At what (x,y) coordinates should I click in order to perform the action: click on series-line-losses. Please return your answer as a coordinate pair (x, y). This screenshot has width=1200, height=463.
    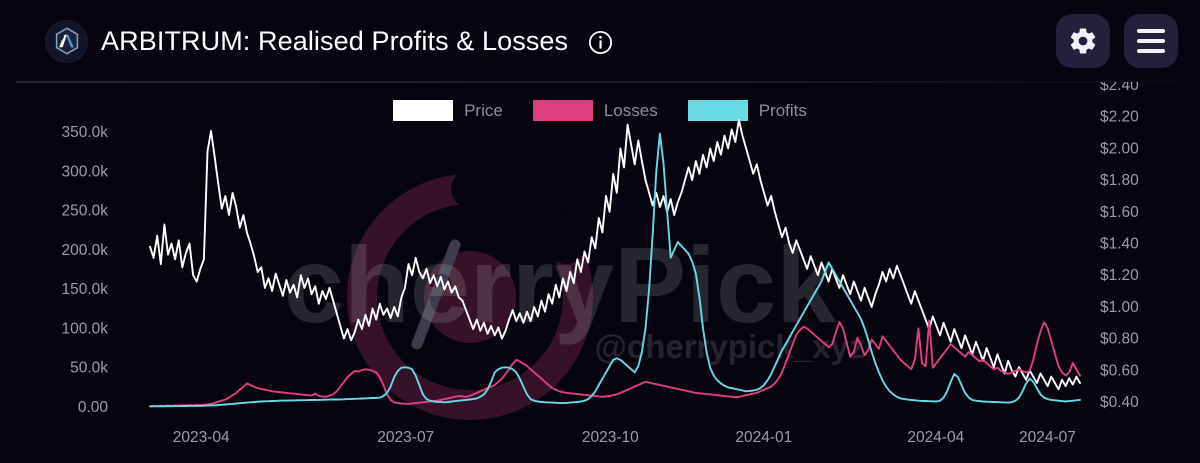
    Looking at the image, I should click on (615, 363).